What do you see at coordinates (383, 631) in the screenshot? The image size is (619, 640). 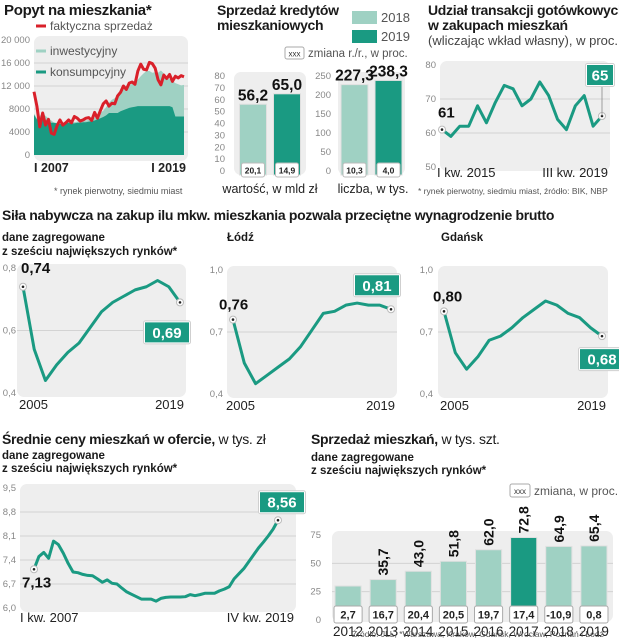 I see `x-category-label: 2013` at bounding box center [383, 631].